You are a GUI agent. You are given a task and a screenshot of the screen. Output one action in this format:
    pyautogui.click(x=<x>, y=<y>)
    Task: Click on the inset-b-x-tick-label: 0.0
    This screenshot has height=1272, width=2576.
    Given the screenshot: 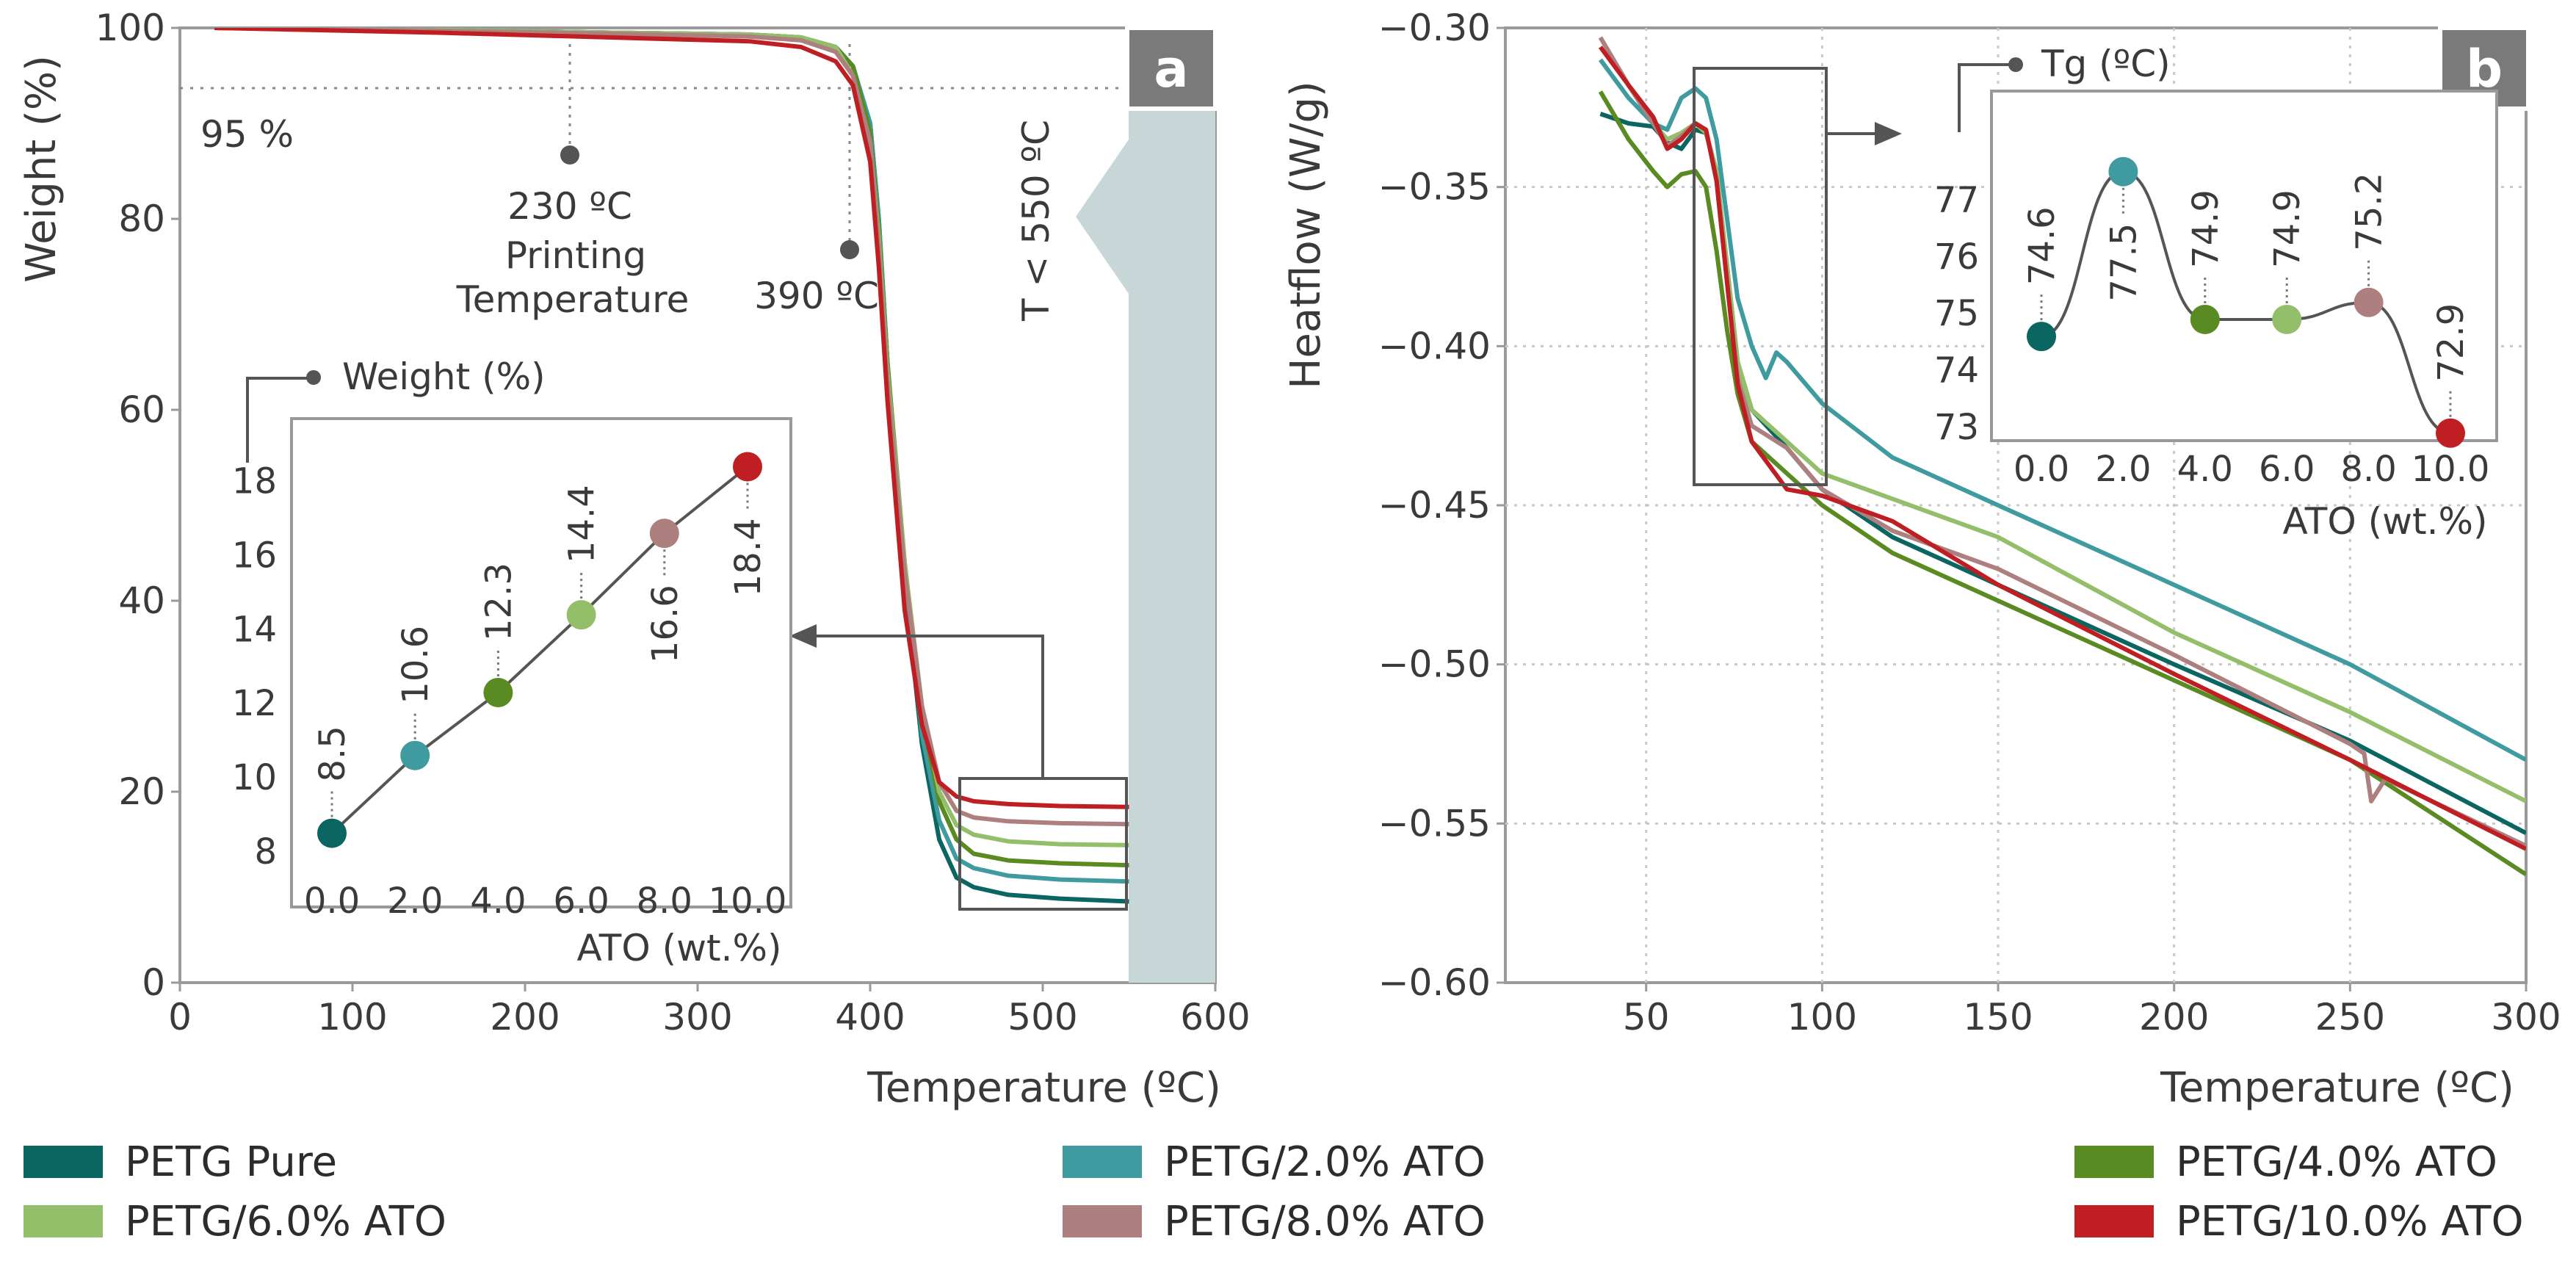 What is the action you would take?
    pyautogui.click(x=2041, y=469)
    